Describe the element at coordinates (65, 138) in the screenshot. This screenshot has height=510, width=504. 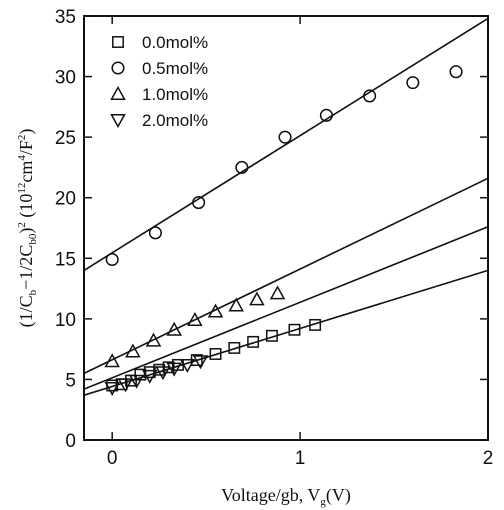
I see `y-tick-label: 25` at that location.